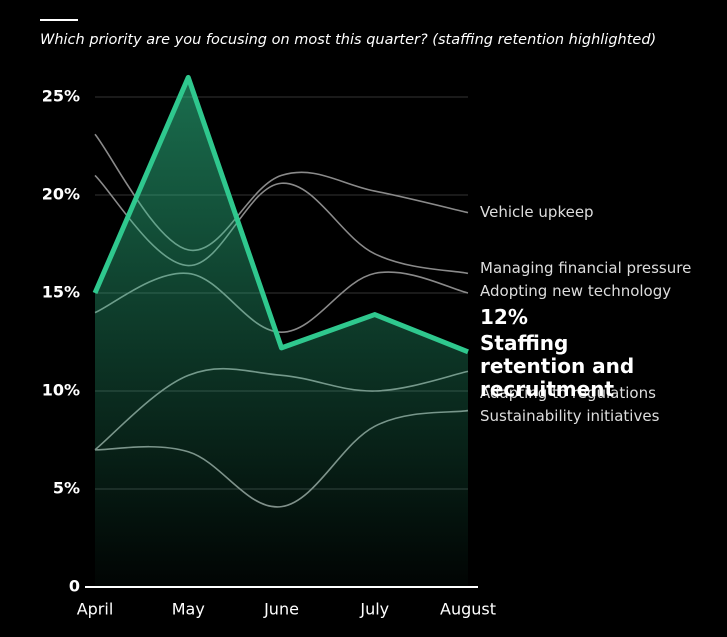 This screenshot has height=637, width=727. Describe the element at coordinates (66, 488) in the screenshot. I see `y-tick-label: 5%` at that location.